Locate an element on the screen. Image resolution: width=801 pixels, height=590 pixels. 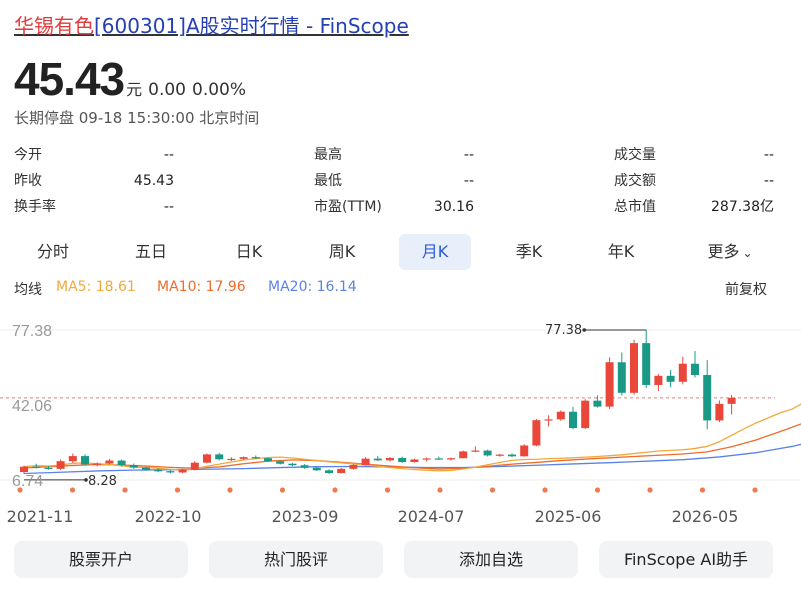
price-change: 0.00 is located at coordinates (167, 90).